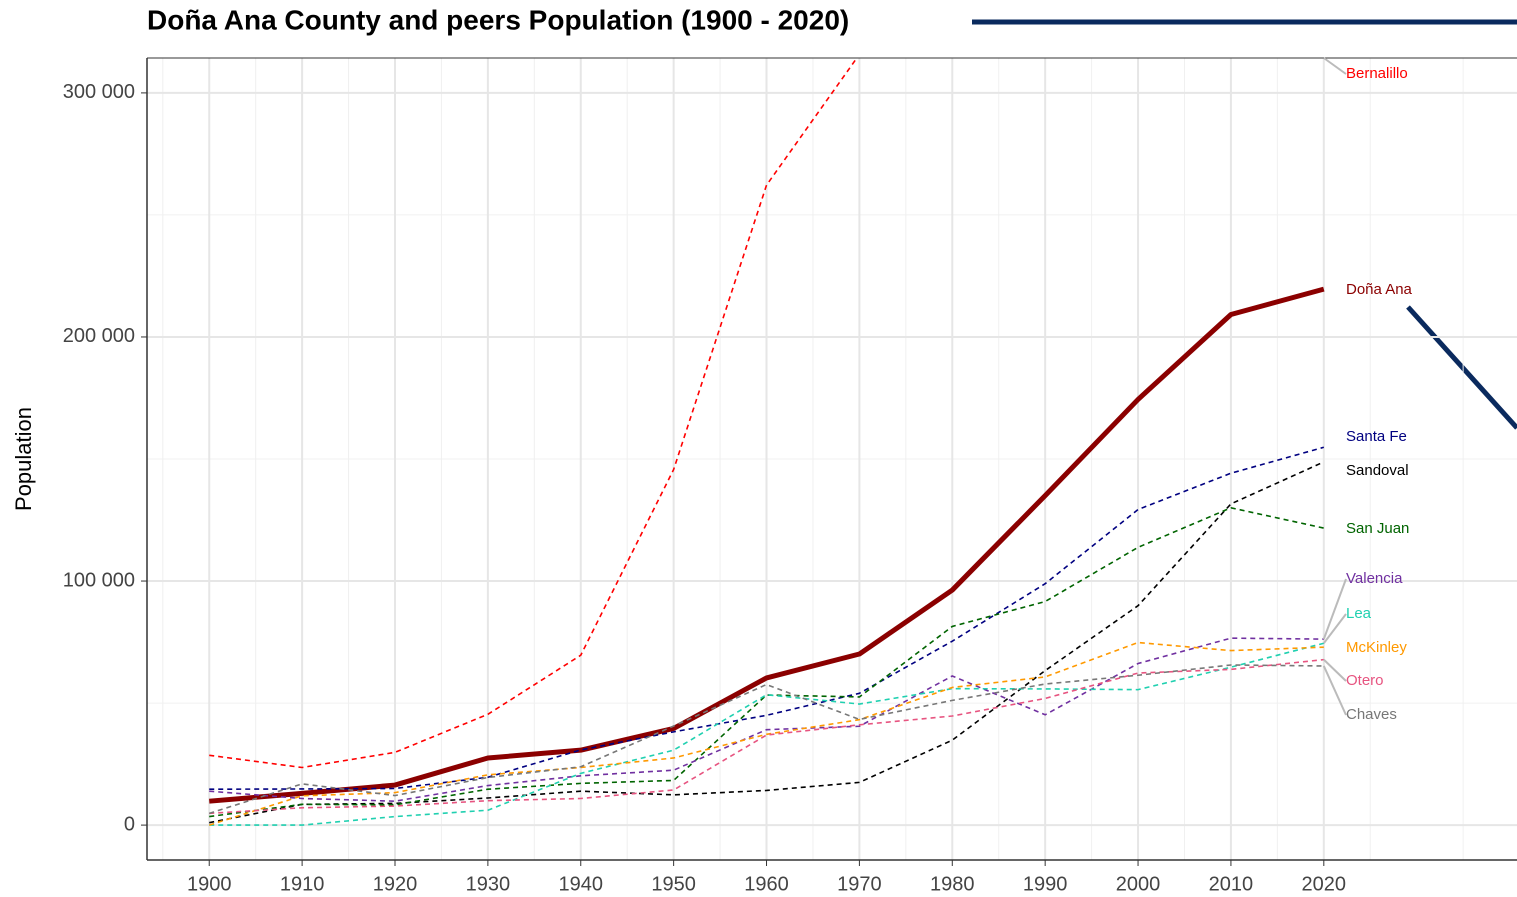 This screenshot has height=897, width=1517. What do you see at coordinates (1379, 289) in the screenshot?
I see `series-label: Doña Ana` at bounding box center [1379, 289].